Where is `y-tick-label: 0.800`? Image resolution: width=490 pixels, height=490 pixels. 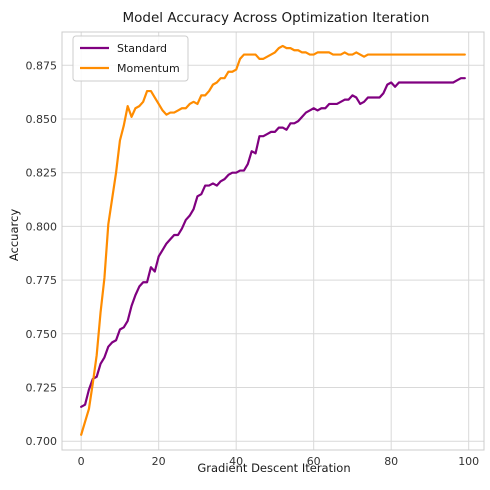
y-tick-label: 0.800 is located at coordinates (42, 226).